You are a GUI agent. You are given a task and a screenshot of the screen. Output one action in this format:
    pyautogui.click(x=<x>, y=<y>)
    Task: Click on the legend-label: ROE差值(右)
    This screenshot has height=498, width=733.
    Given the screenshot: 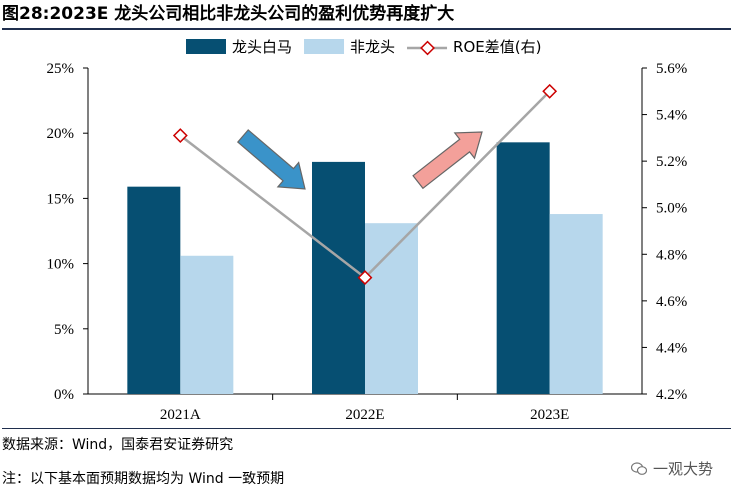 What is the action you would take?
    pyautogui.click(x=497, y=47)
    